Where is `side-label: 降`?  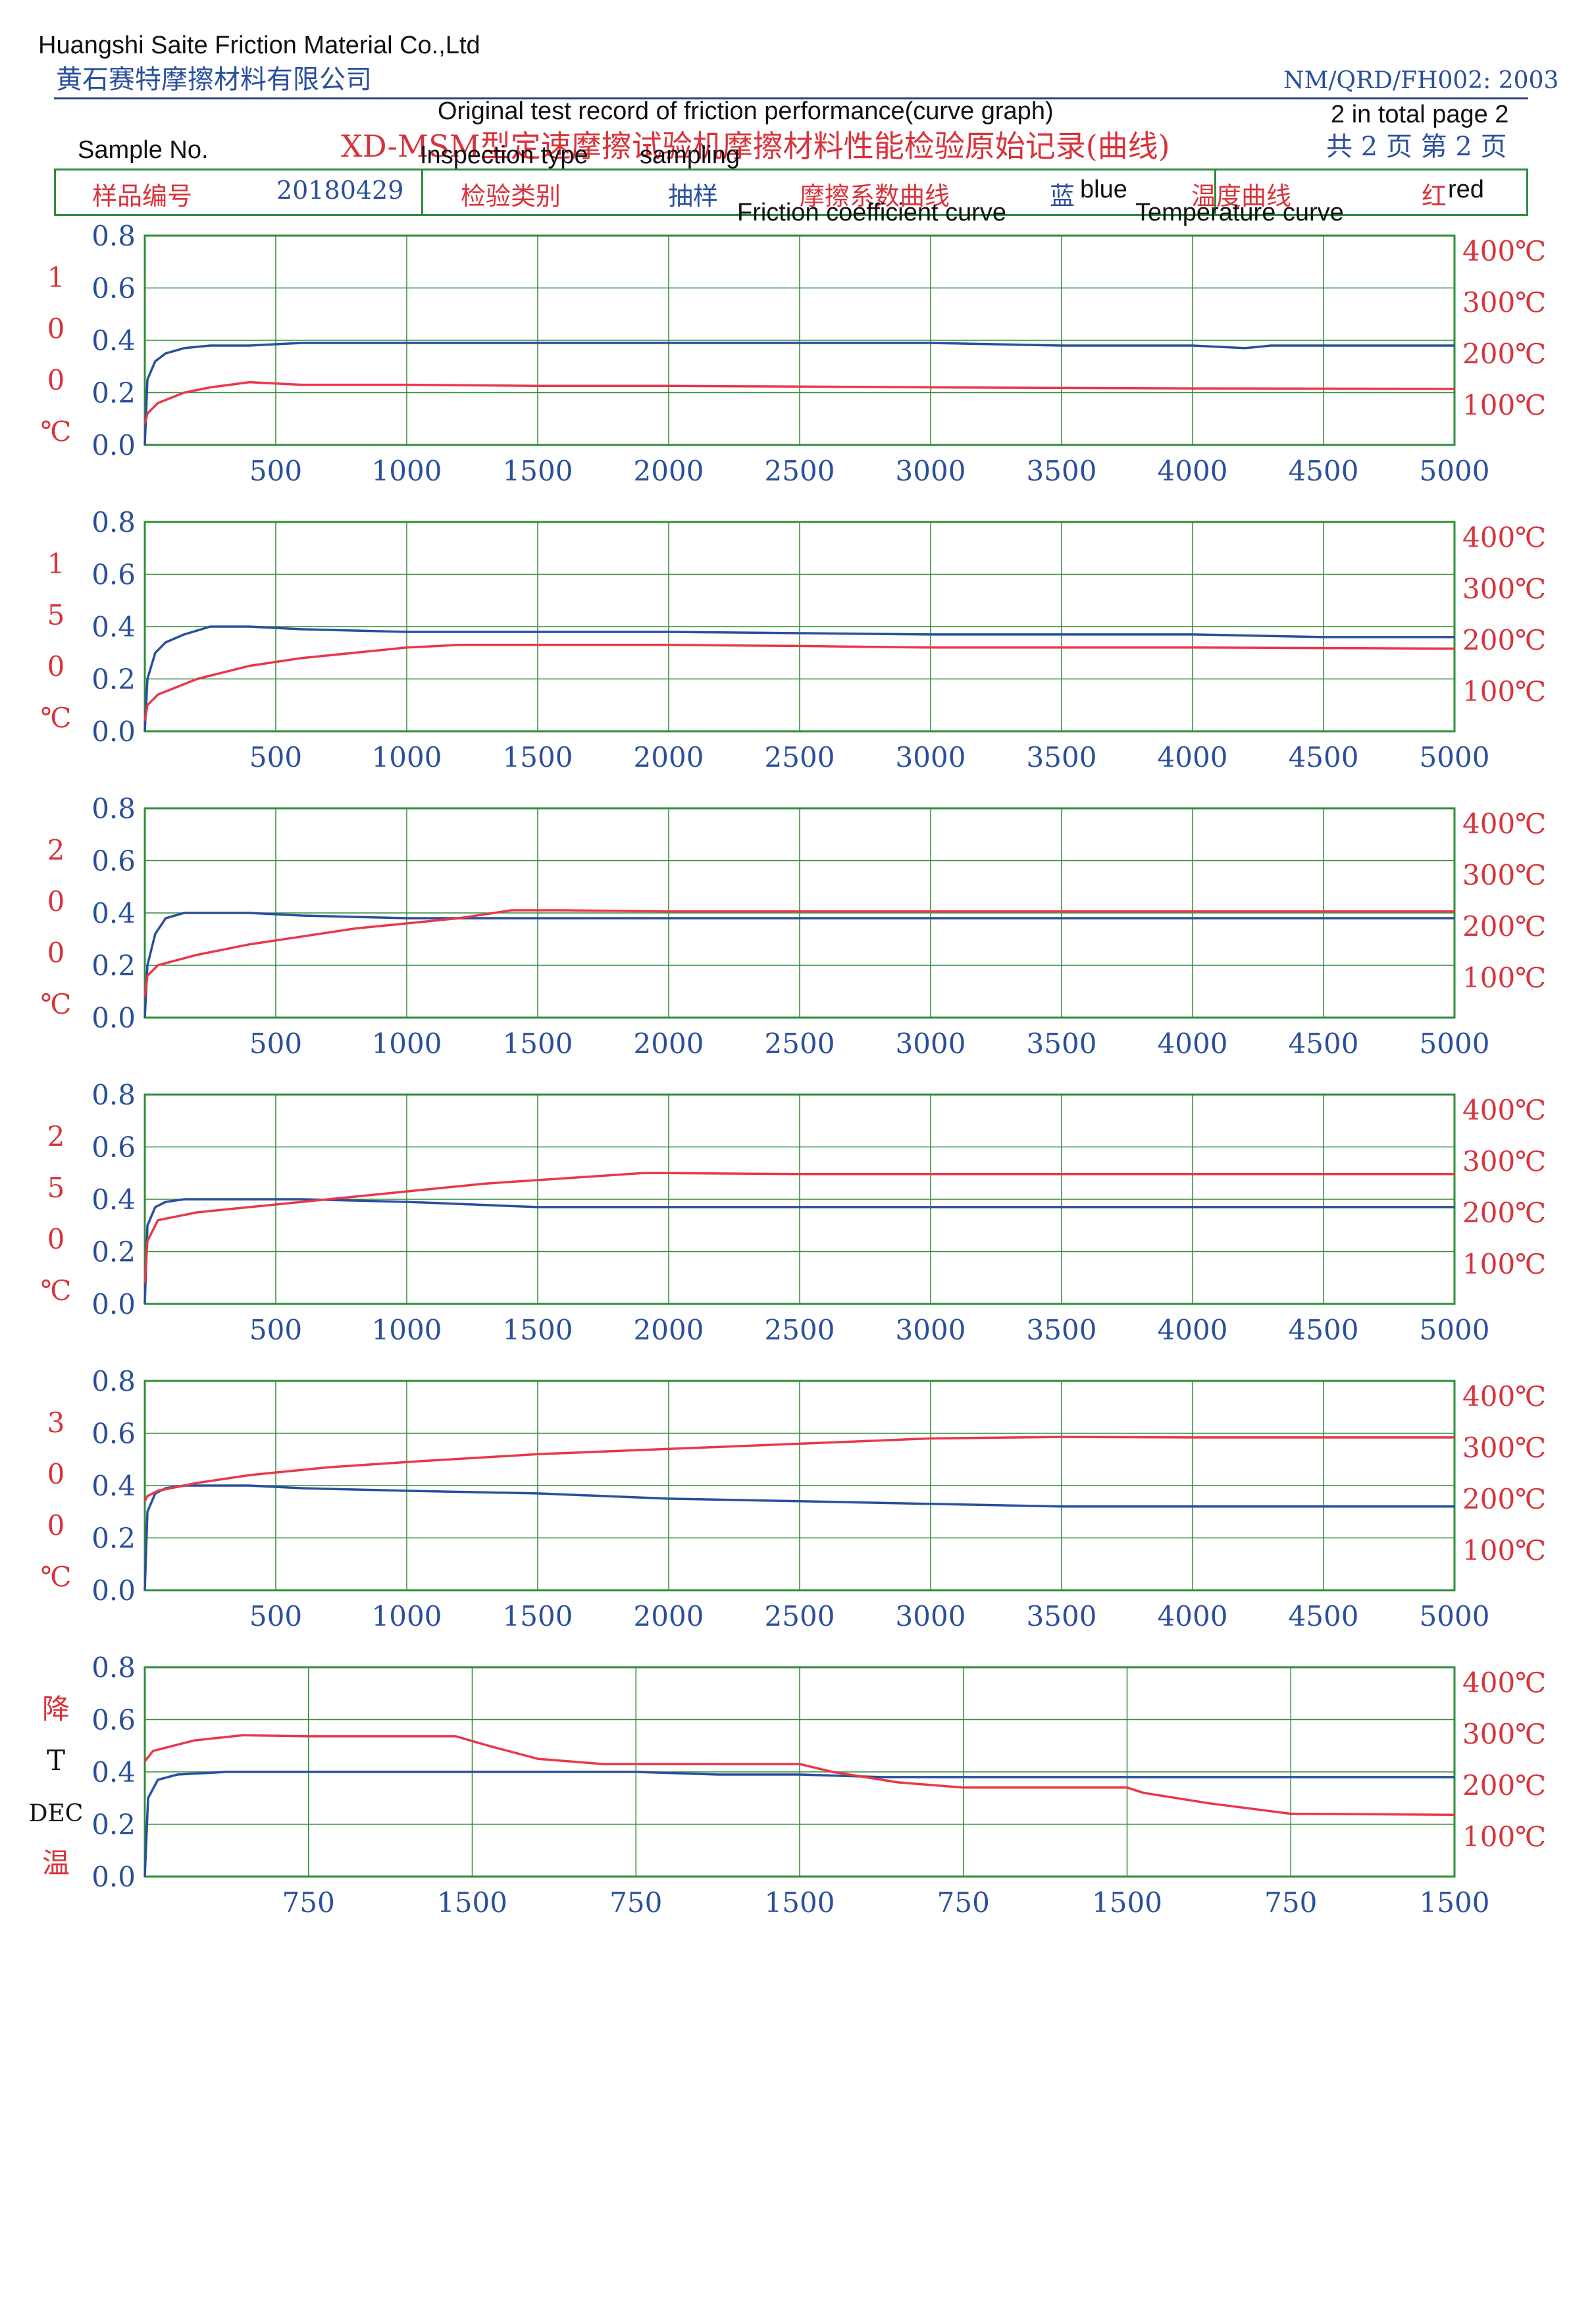 side-label: 降 is located at coordinates (56, 1709).